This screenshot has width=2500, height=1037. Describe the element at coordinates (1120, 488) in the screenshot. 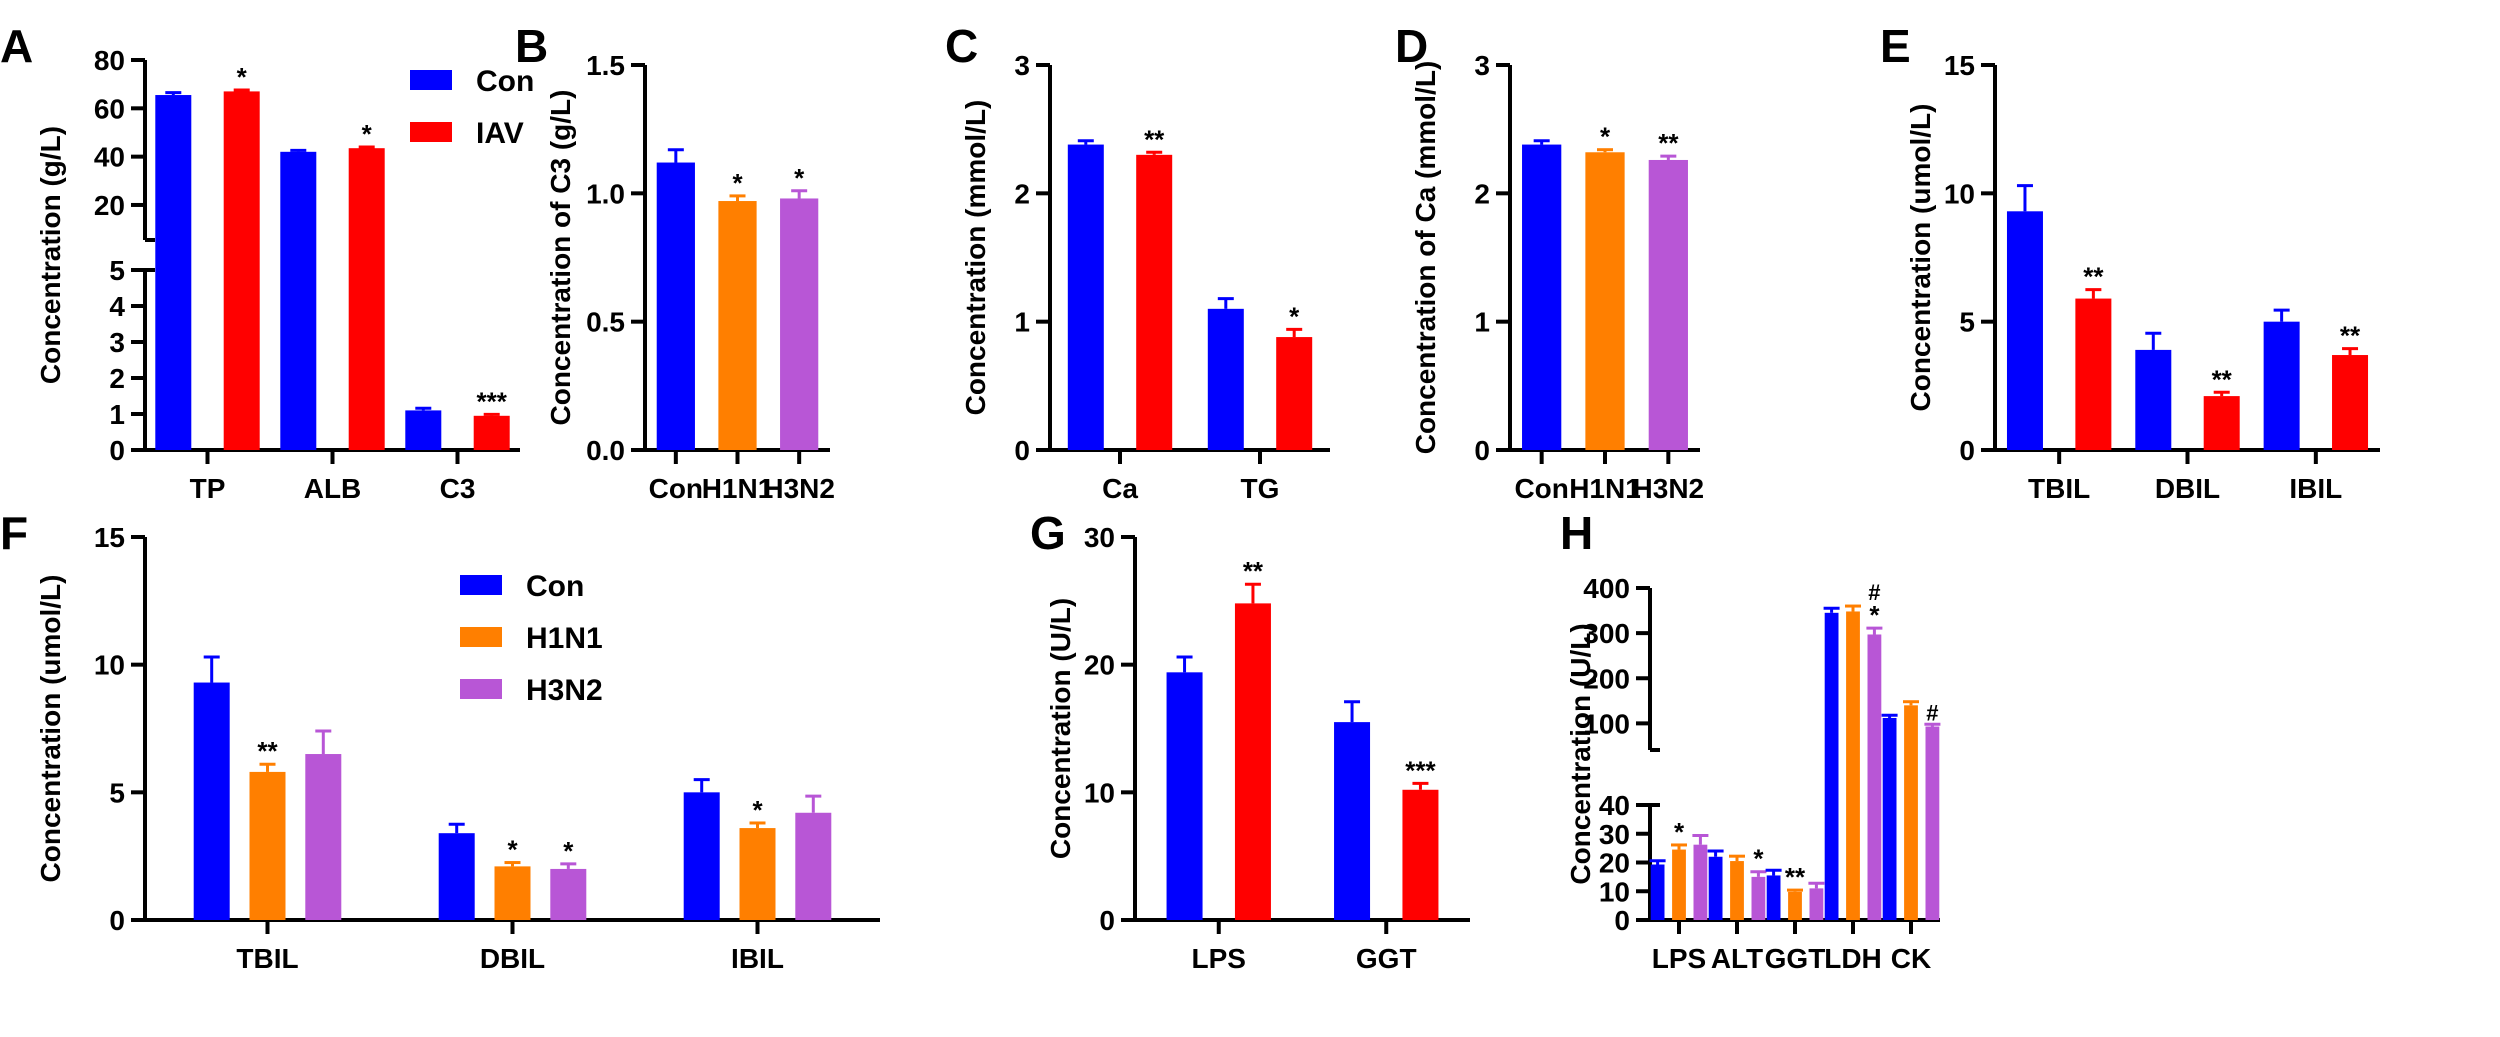

I see `x-tick-label: Ca` at that location.